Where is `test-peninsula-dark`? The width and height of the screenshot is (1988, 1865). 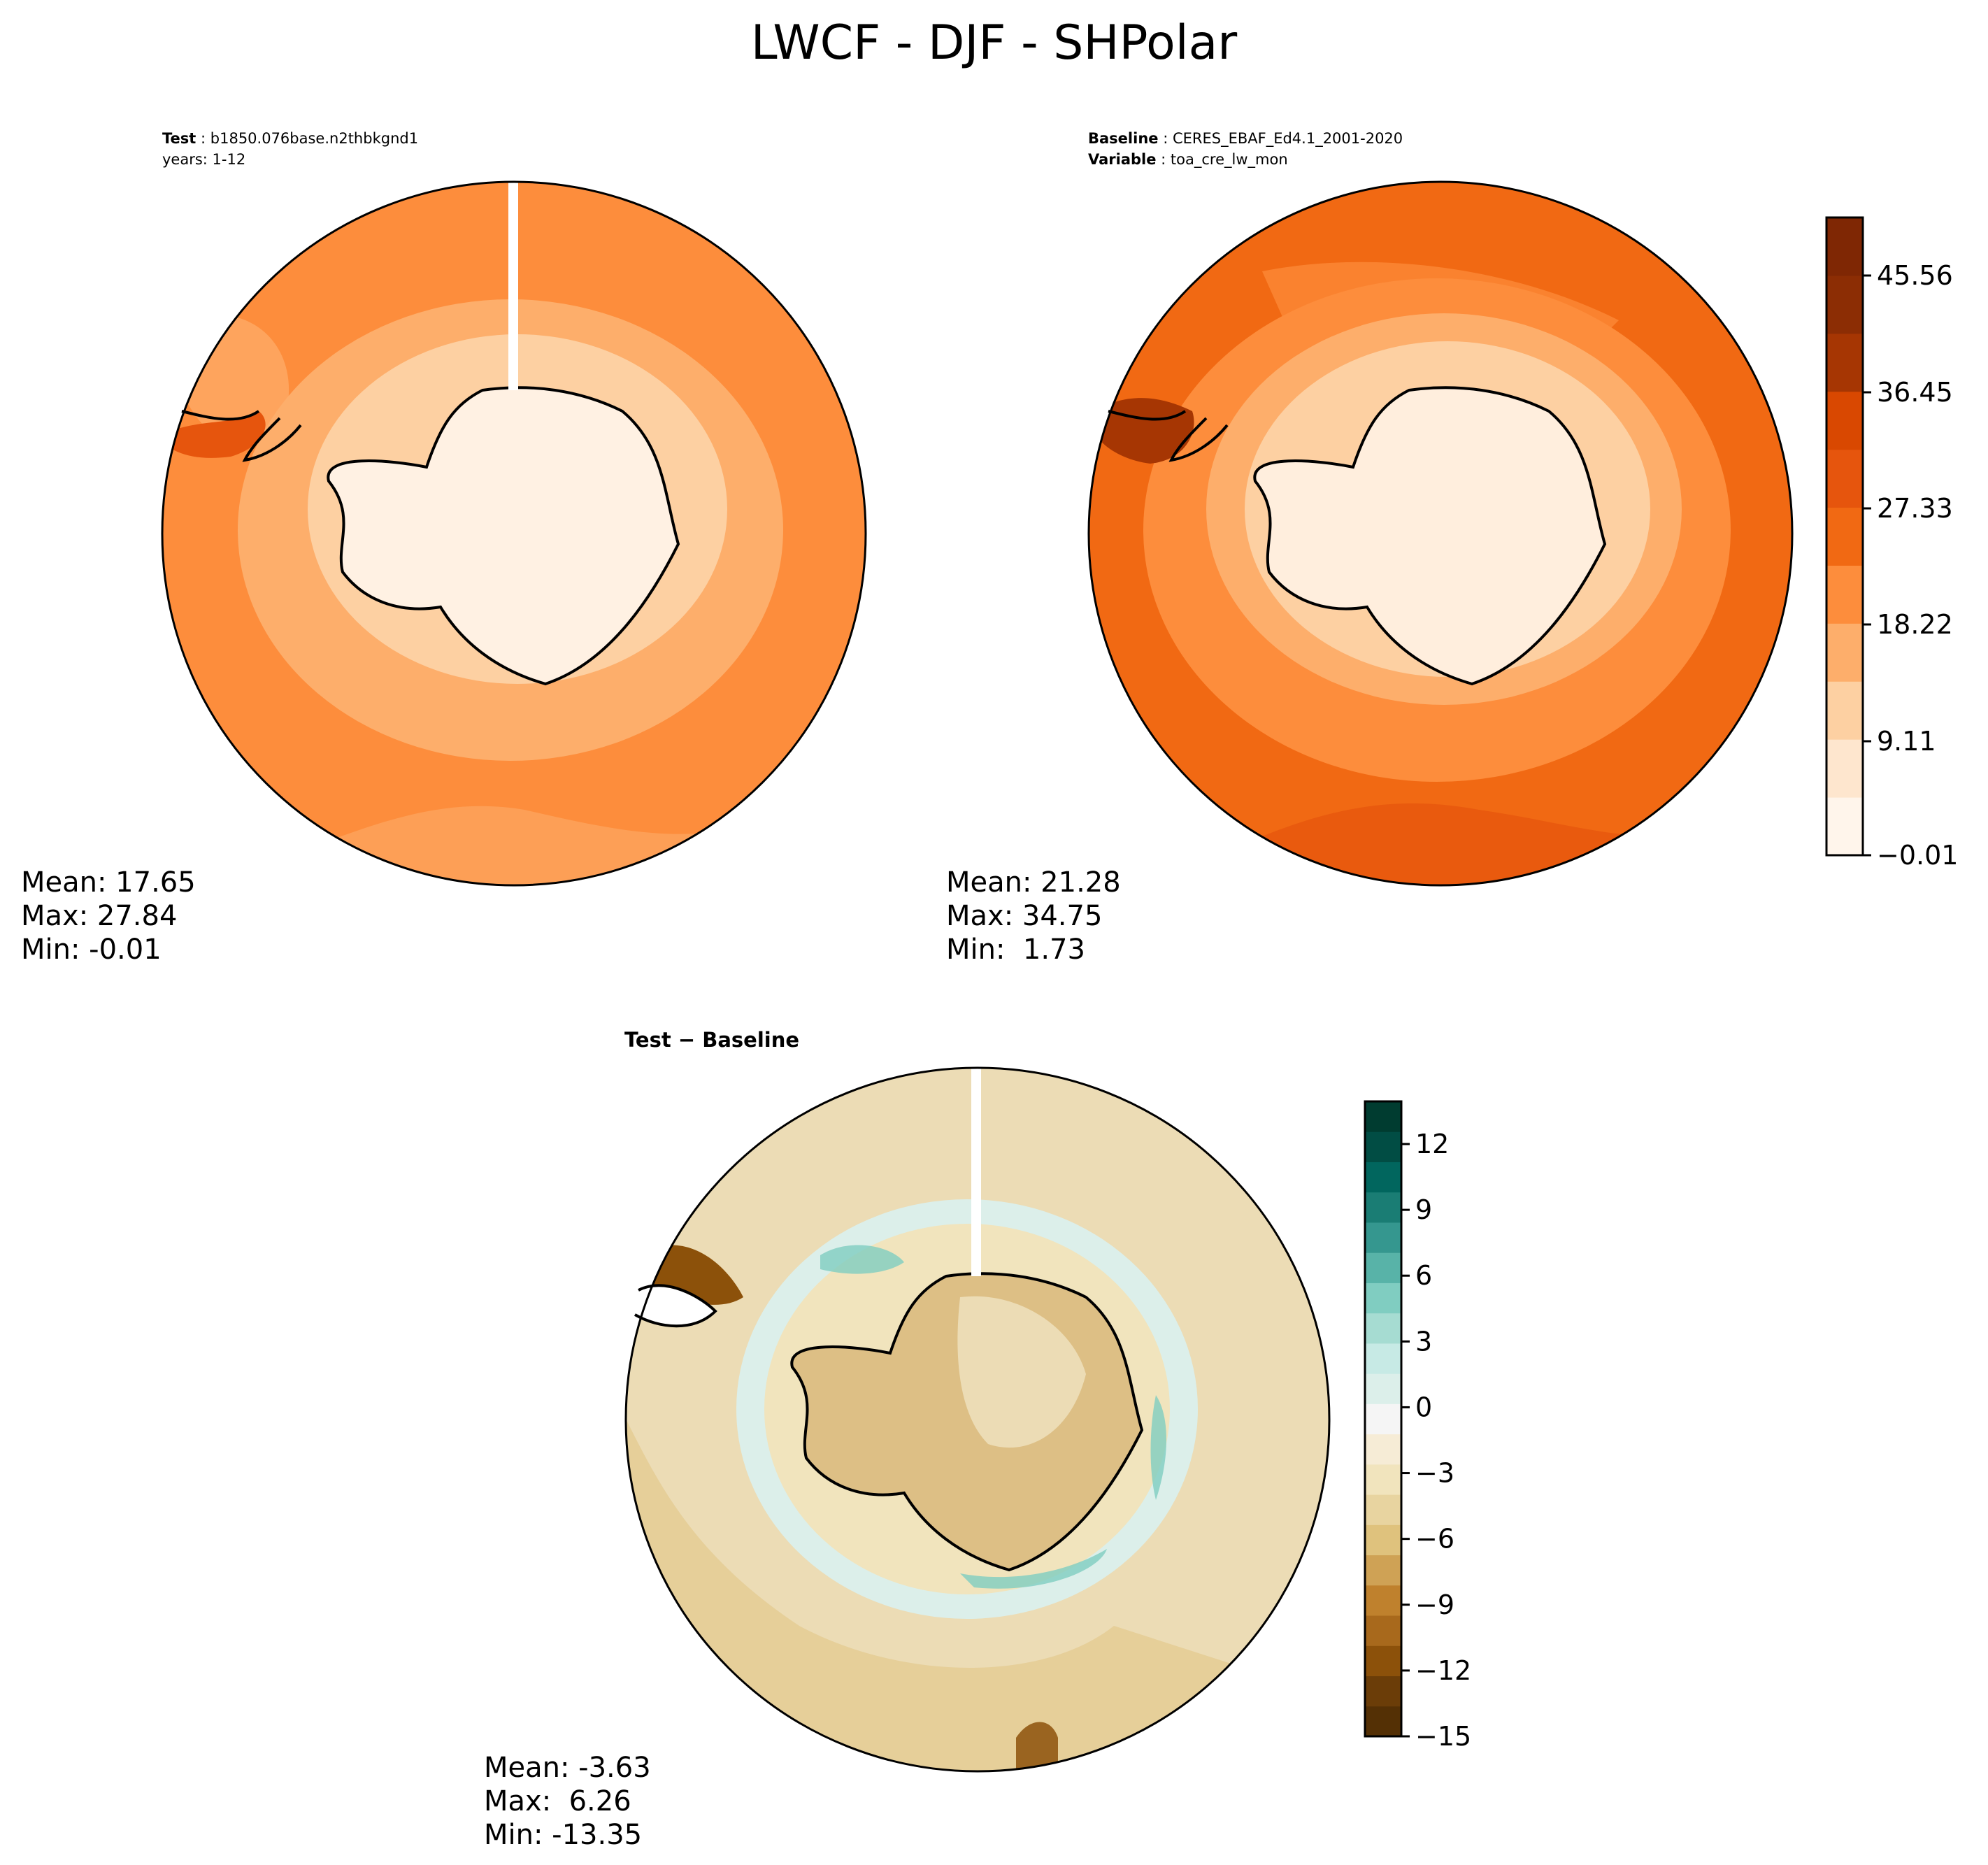
test-peninsula-dark is located at coordinates (217, 434).